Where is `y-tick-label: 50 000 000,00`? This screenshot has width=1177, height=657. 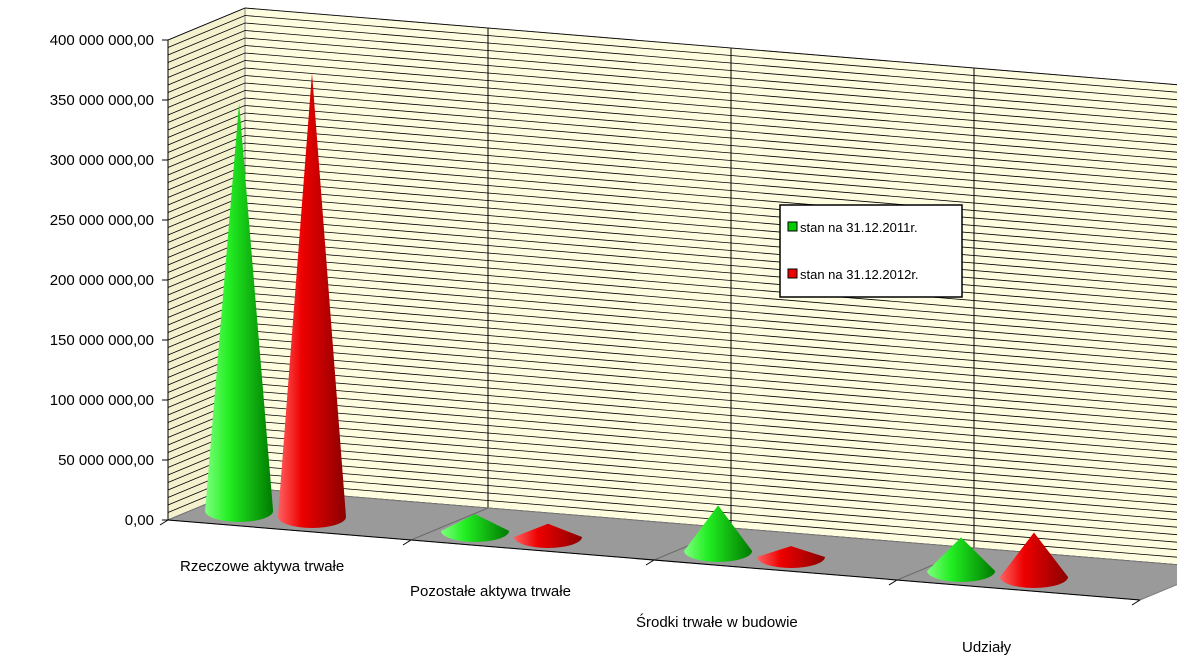 y-tick-label: 50 000 000,00 is located at coordinates (106, 460).